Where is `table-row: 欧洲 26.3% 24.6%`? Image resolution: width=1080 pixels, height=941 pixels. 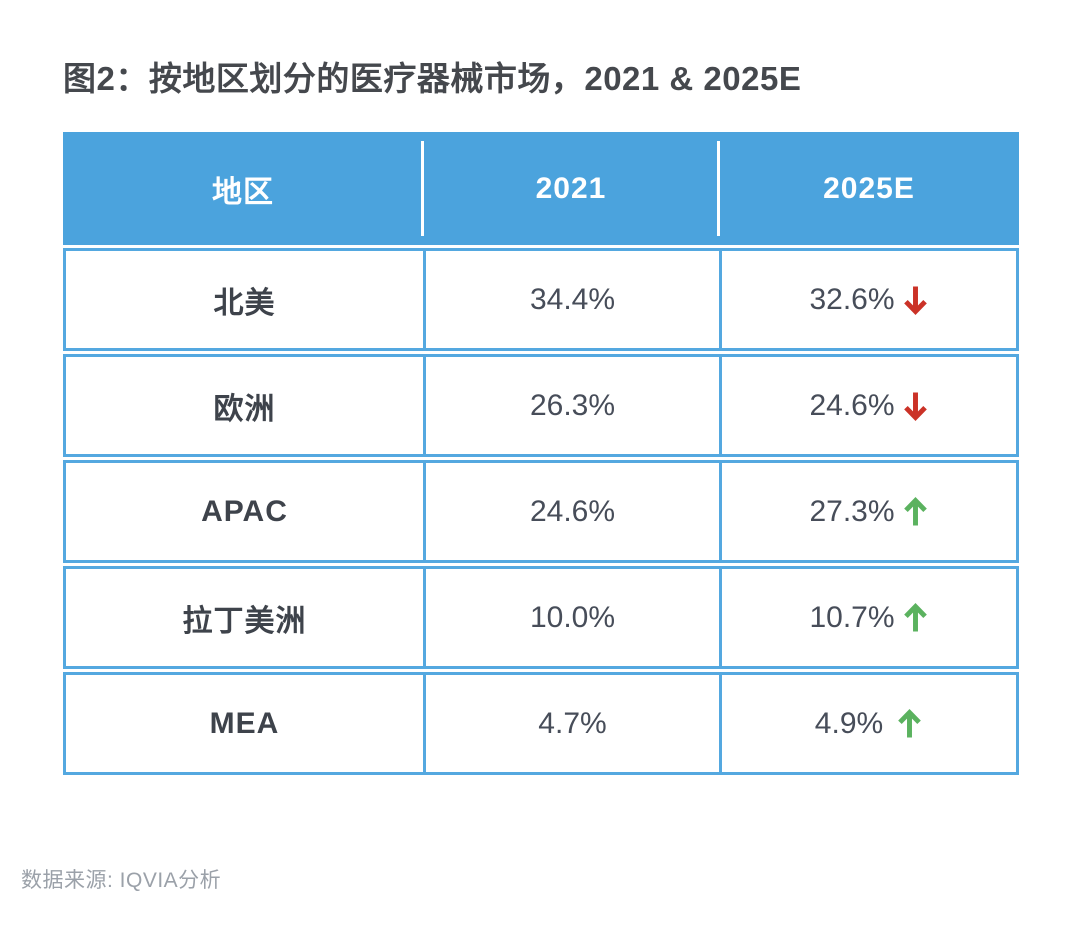 table-row: 欧洲 26.3% 24.6% is located at coordinates (541, 405).